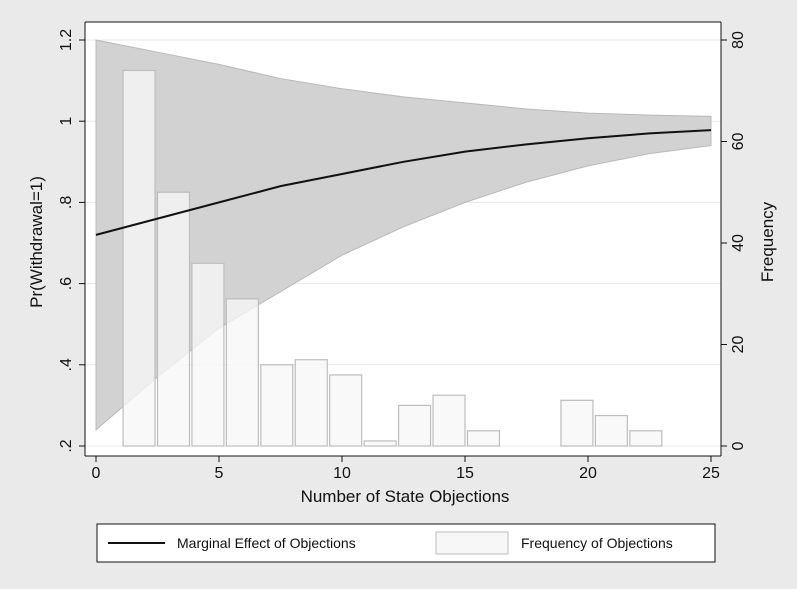 The image size is (797, 589). Describe the element at coordinates (266, 543) in the screenshot. I see `legend-label-marginal-effect: Marginal Effect of Objections` at that location.